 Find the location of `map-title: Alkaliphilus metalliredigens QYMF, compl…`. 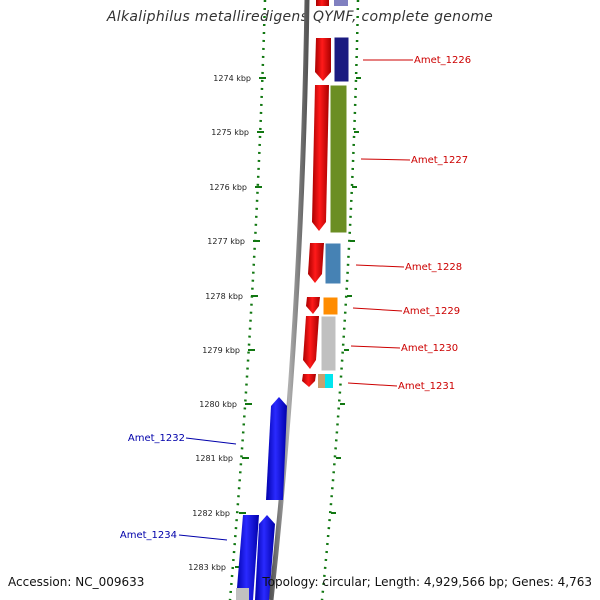

map-title: Alkaliphilus metalliredigens QYMF, compl… is located at coordinates (300, 17).